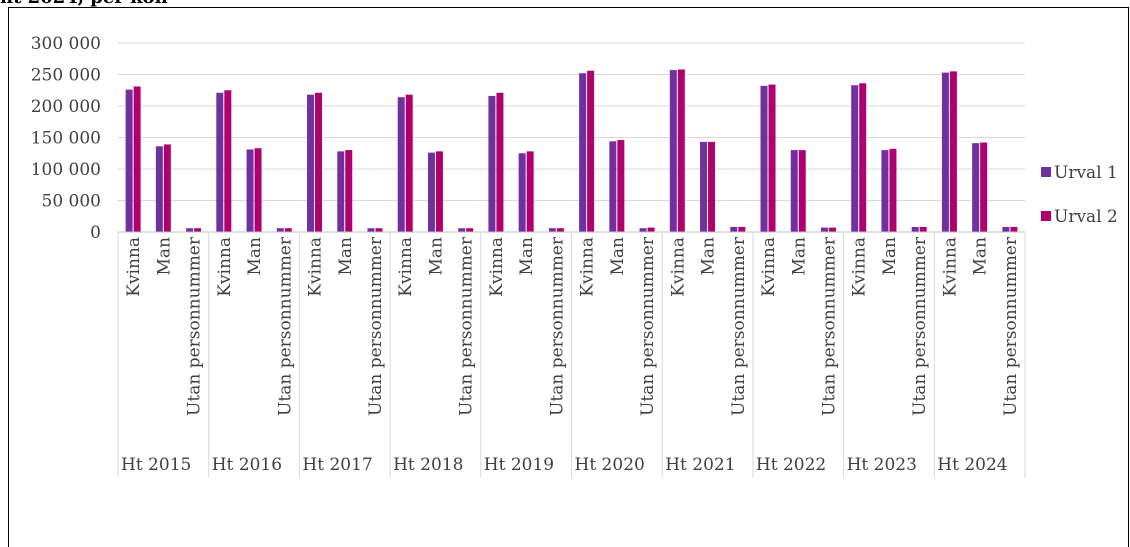  Describe the element at coordinates (1086, 217) in the screenshot. I see `legend-label: Urval 2` at that location.